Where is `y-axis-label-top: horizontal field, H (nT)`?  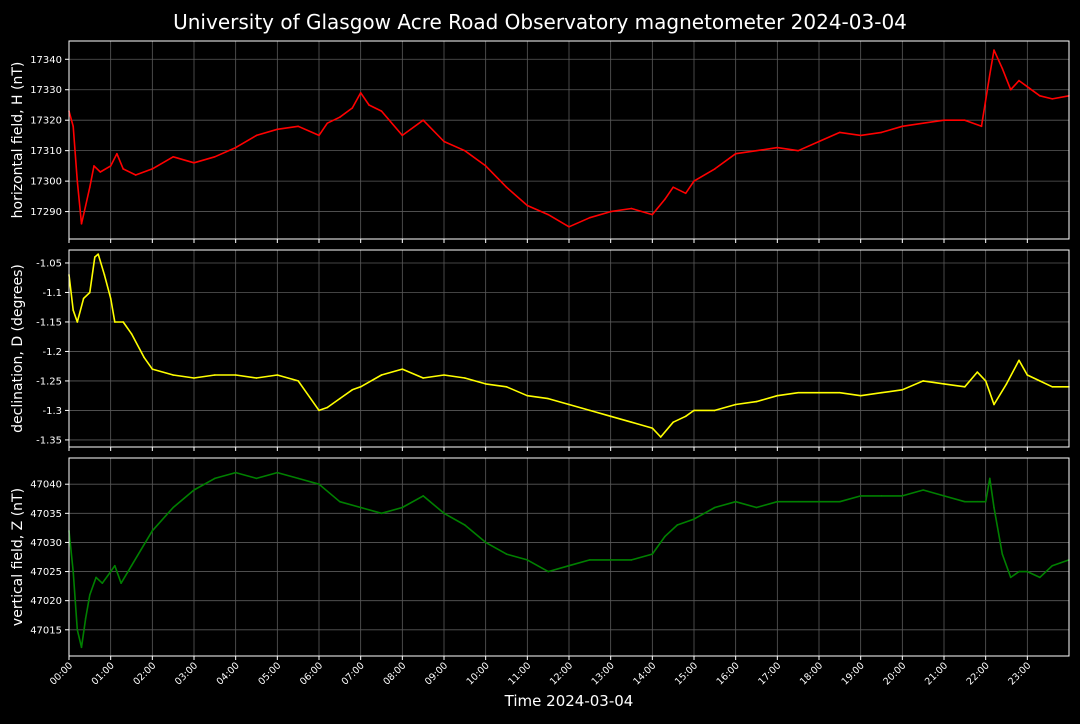 y-axis-label-top: horizontal field, H (nT) is located at coordinates (18, 140).